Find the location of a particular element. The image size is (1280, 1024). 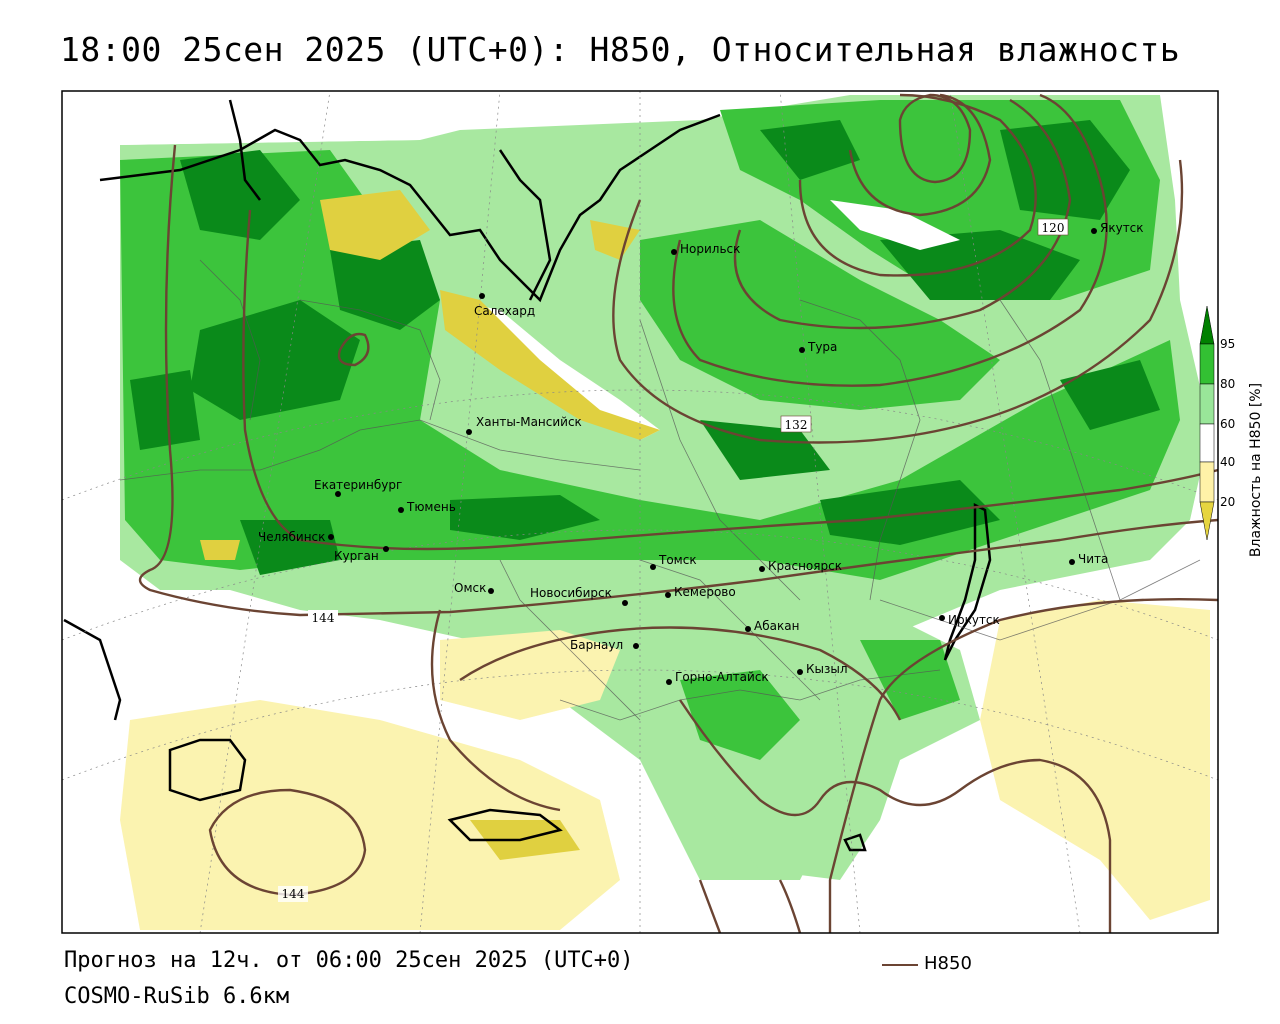

city-gorno-altaysk: Горно-Алтайск is located at coordinates (717, 677).